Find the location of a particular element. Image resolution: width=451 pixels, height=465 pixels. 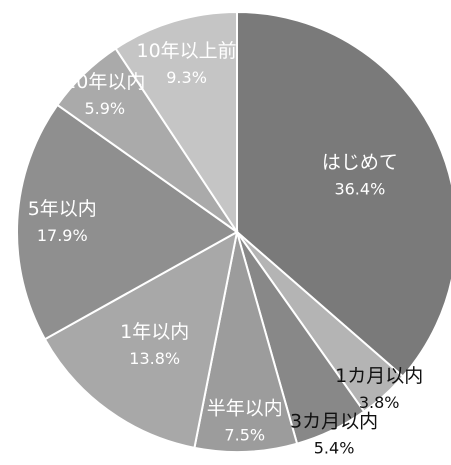

pie-slice-label: 10年以上前 is located at coordinates (186, 51).